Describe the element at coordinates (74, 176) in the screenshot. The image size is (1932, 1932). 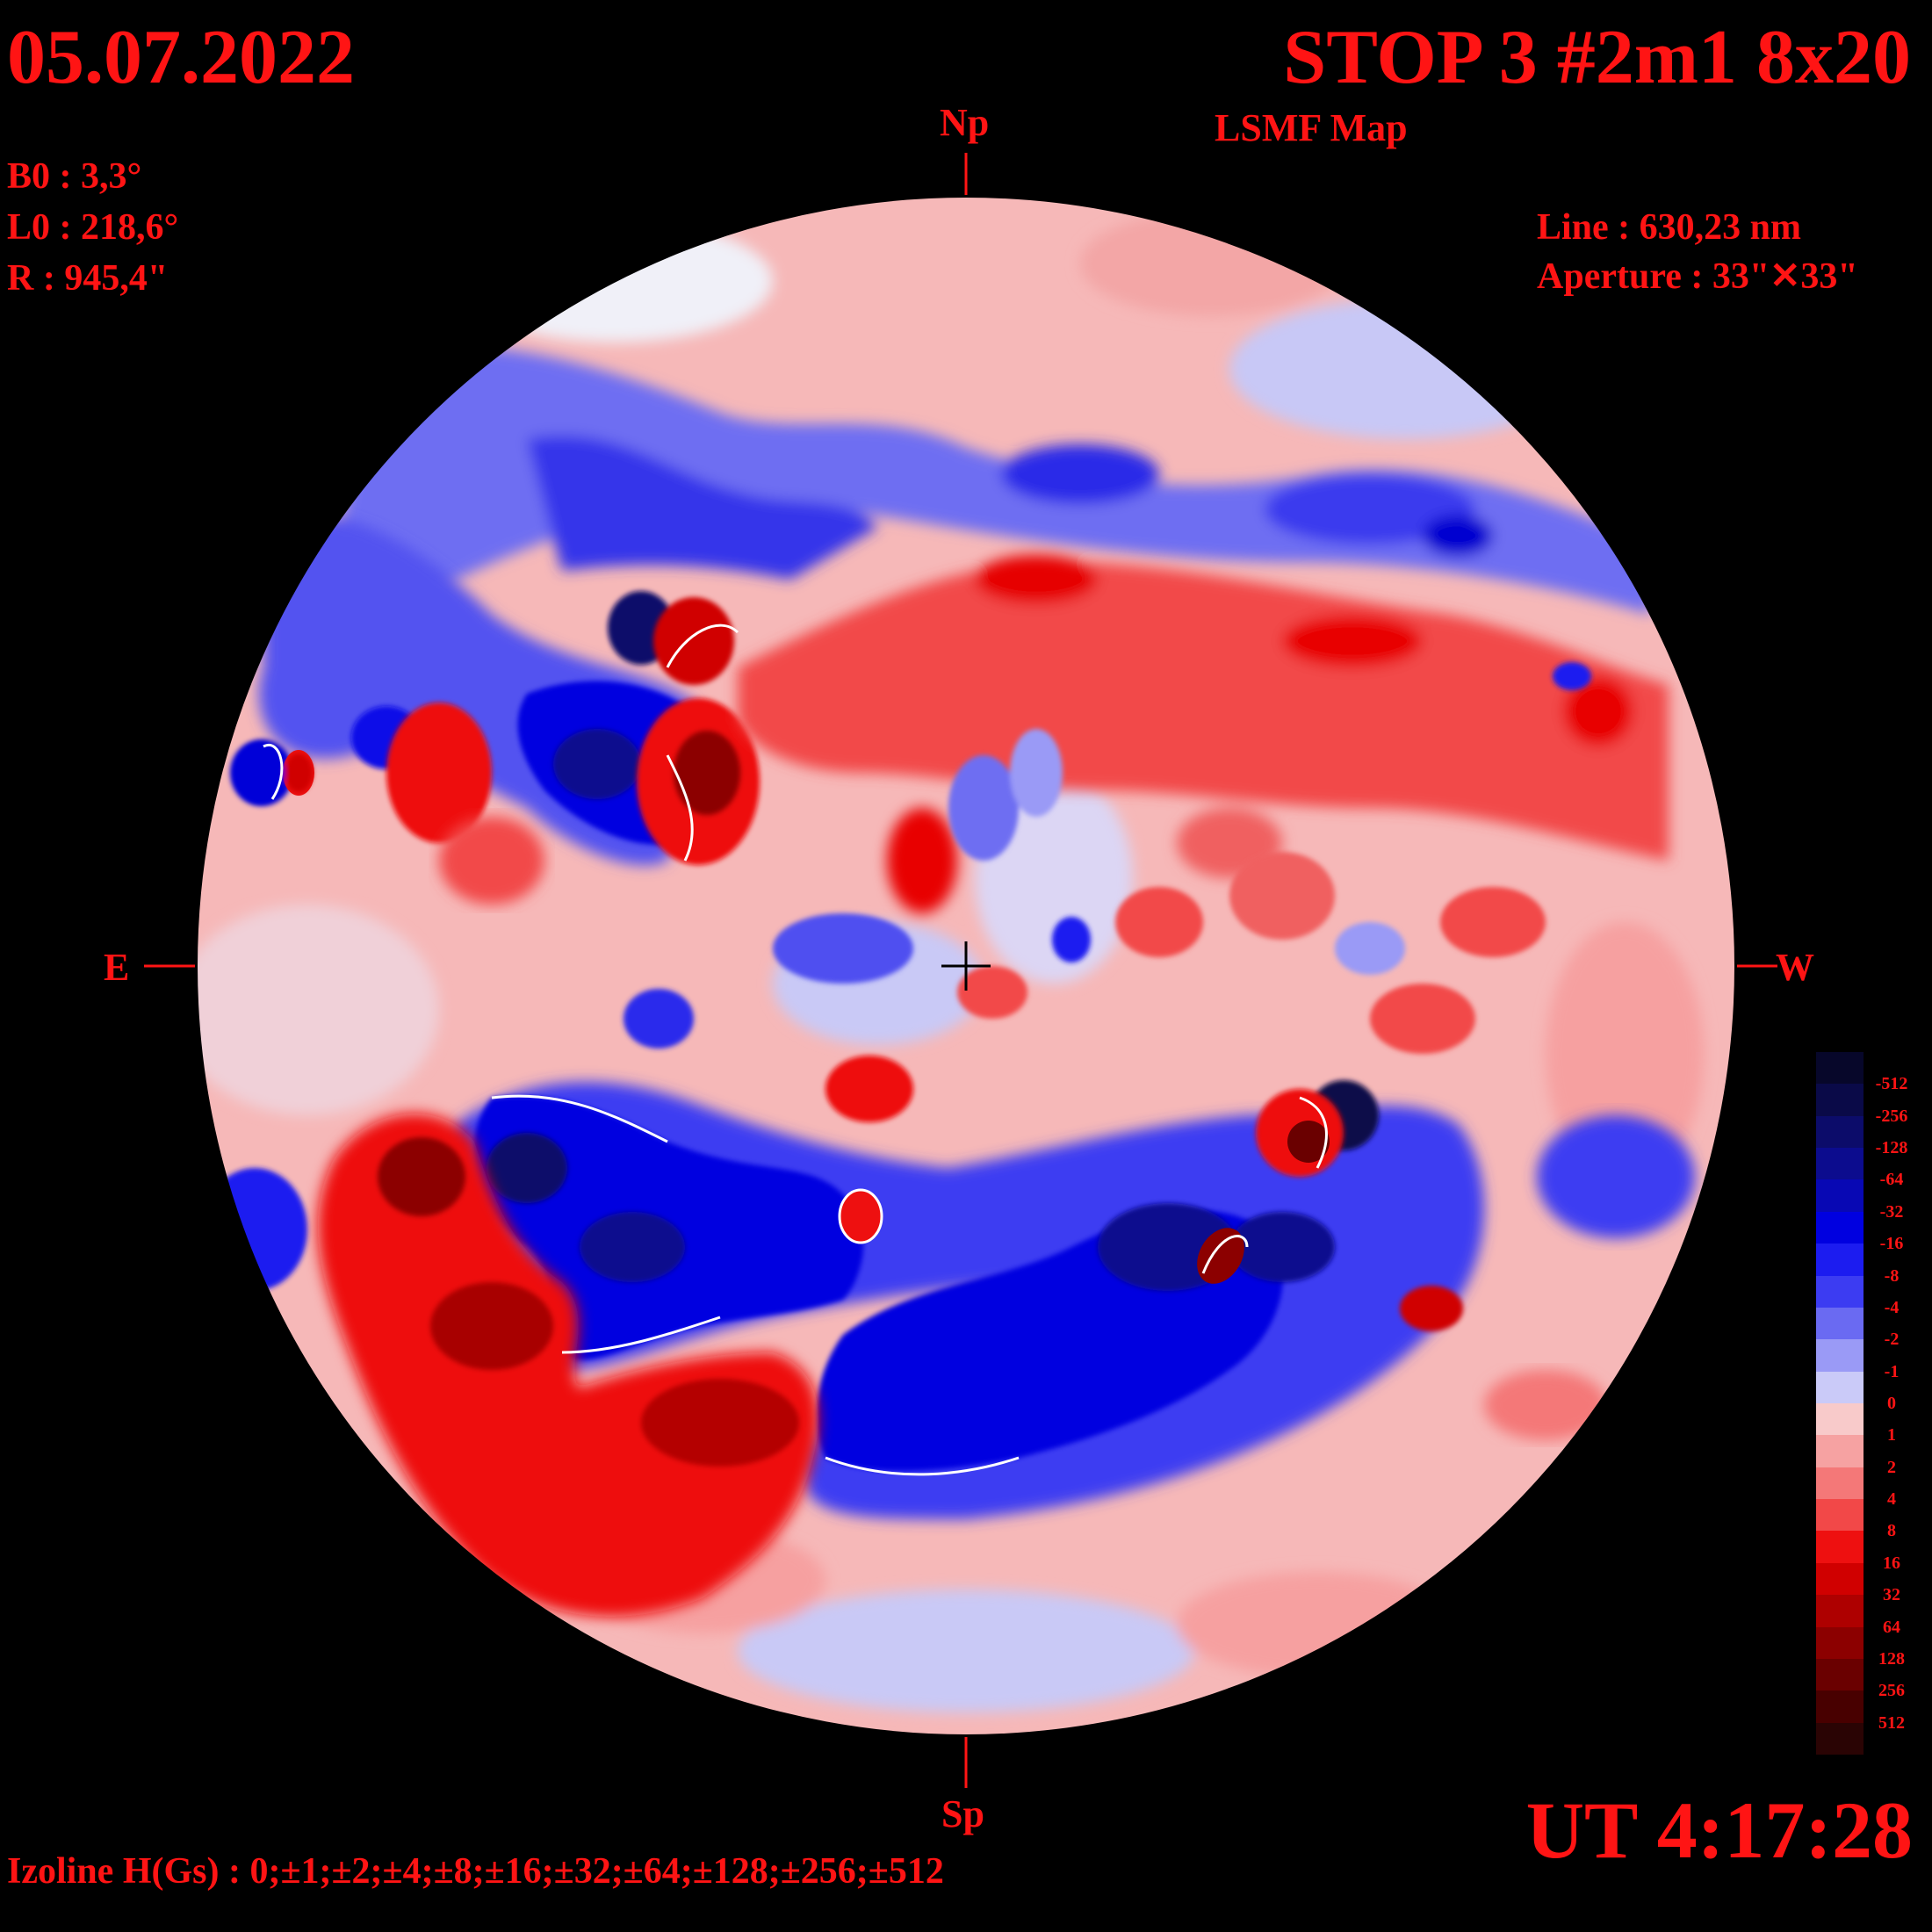
I see `b0-param: B0 : 3,3°` at that location.